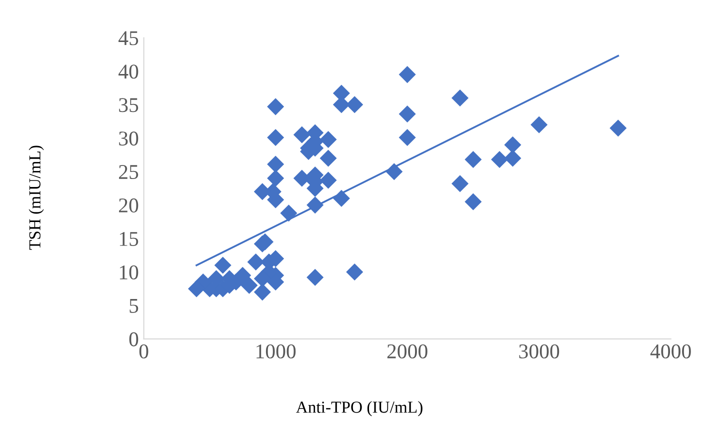 This screenshot has width=719, height=439. Describe the element at coordinates (143, 351) in the screenshot. I see `x-tick-label: 0` at that location.